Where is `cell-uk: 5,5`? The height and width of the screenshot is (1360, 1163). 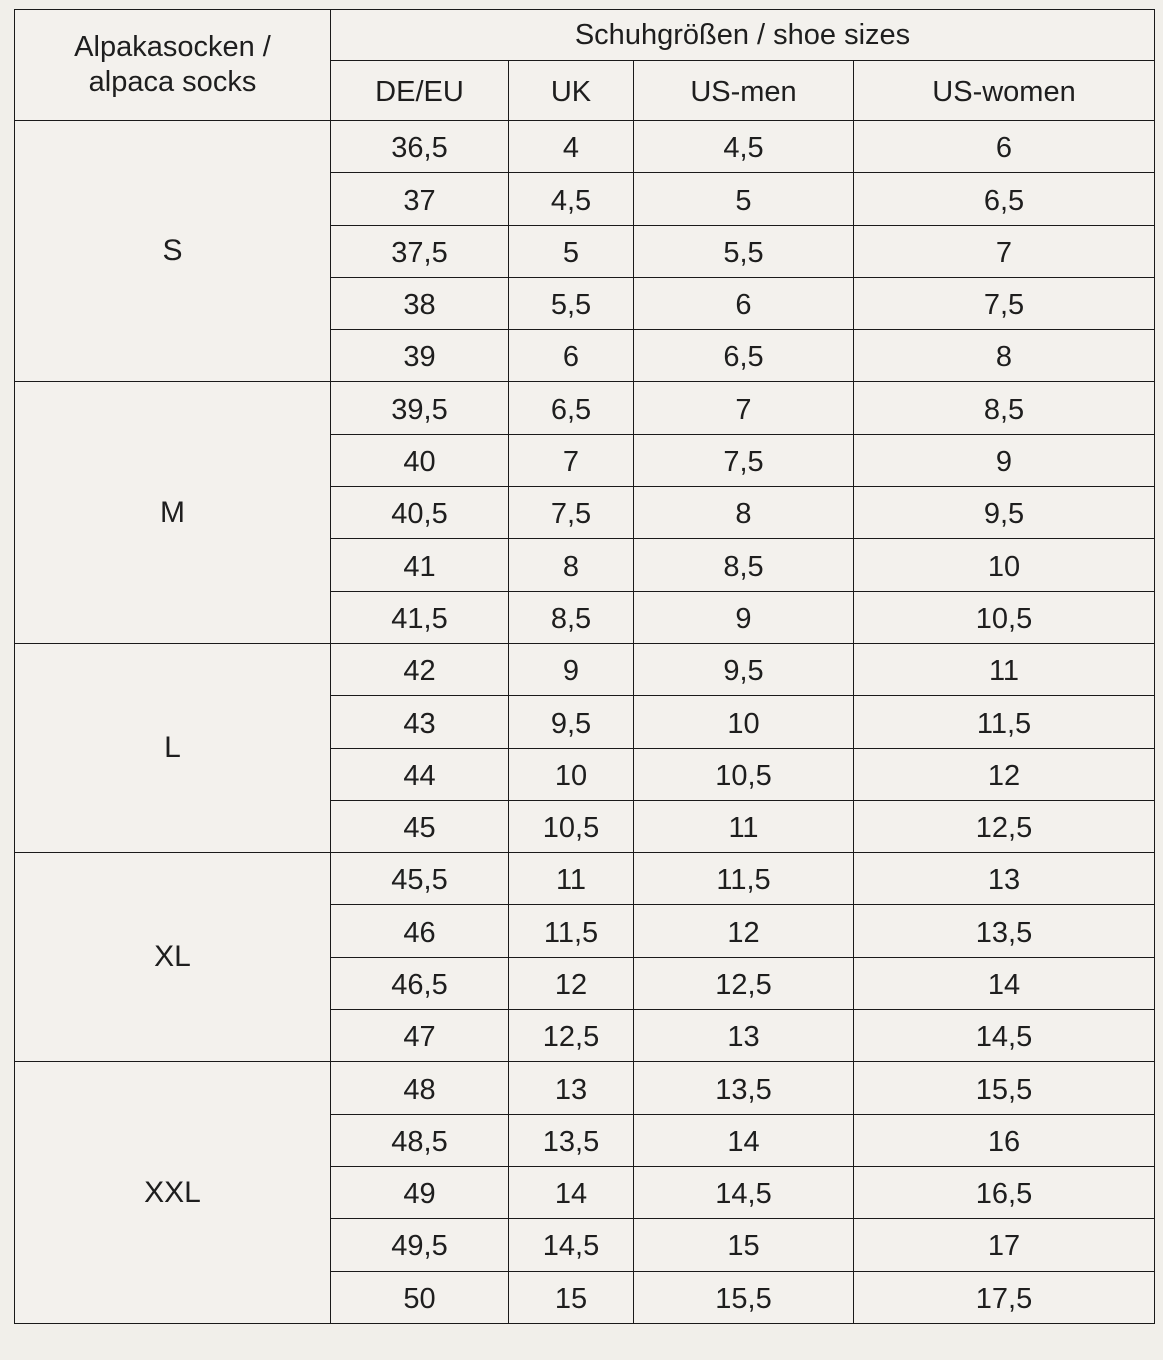
cell-uk: 5,5 is located at coordinates (571, 303).